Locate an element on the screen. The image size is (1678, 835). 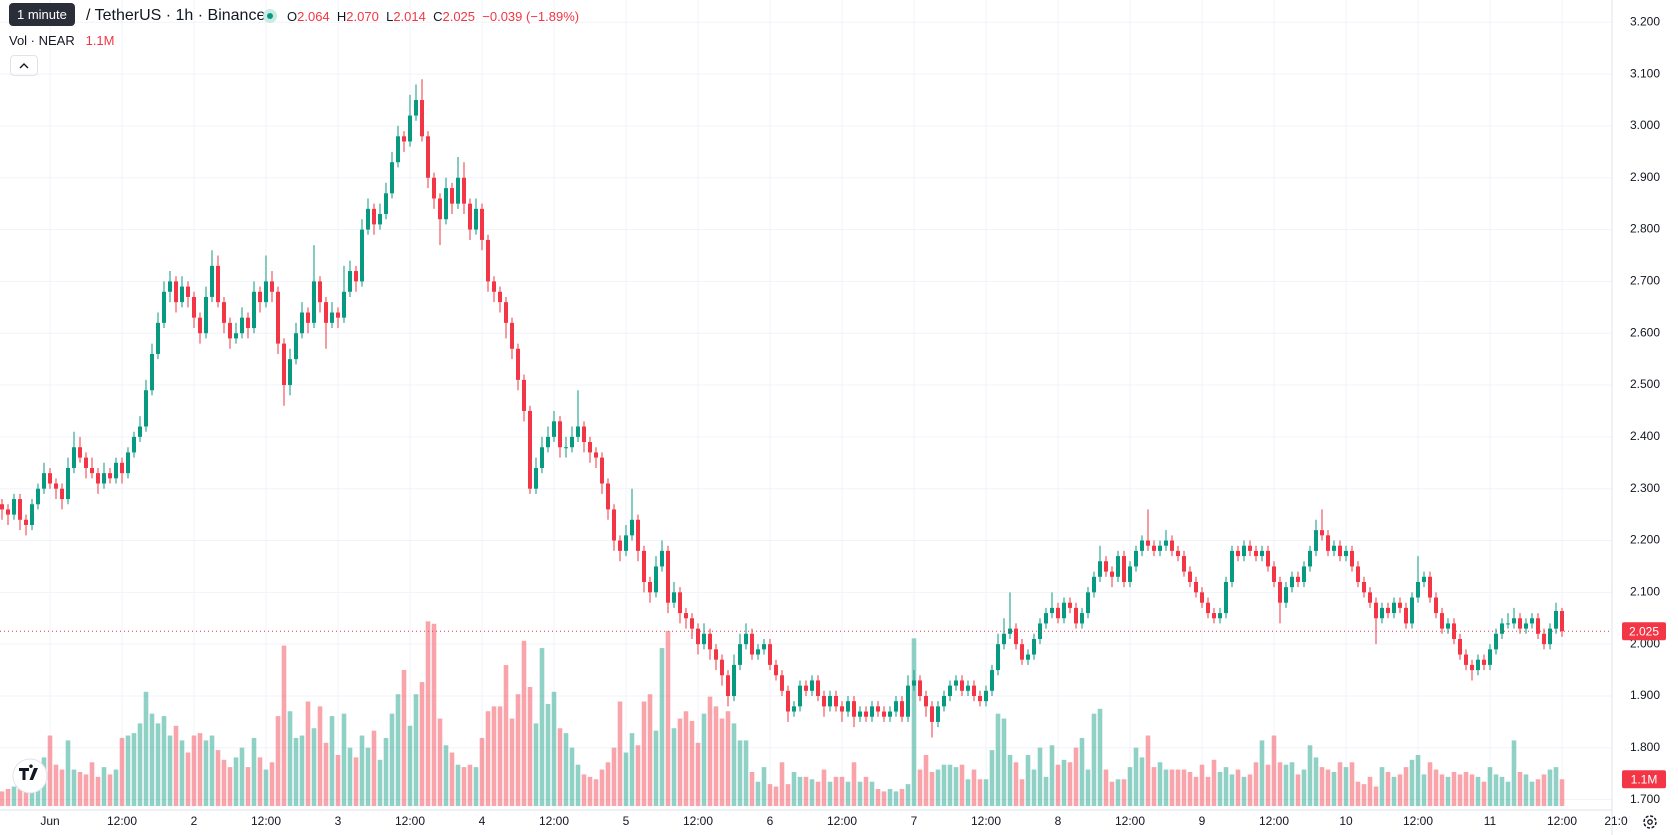
x-tick-label: 3 is located at coordinates (338, 821).